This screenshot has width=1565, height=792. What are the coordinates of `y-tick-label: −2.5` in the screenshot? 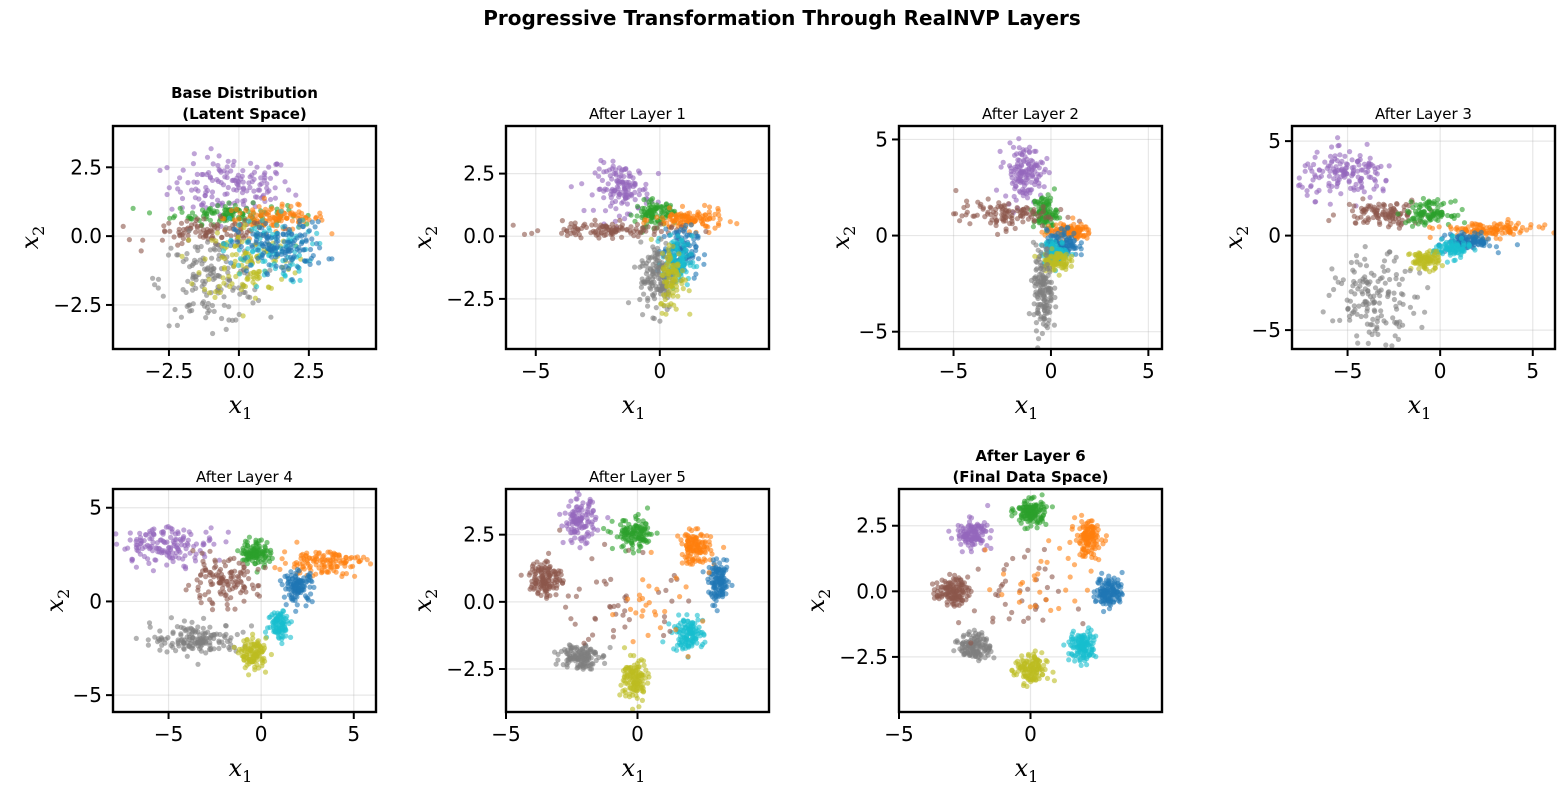 It's located at (470, 299).